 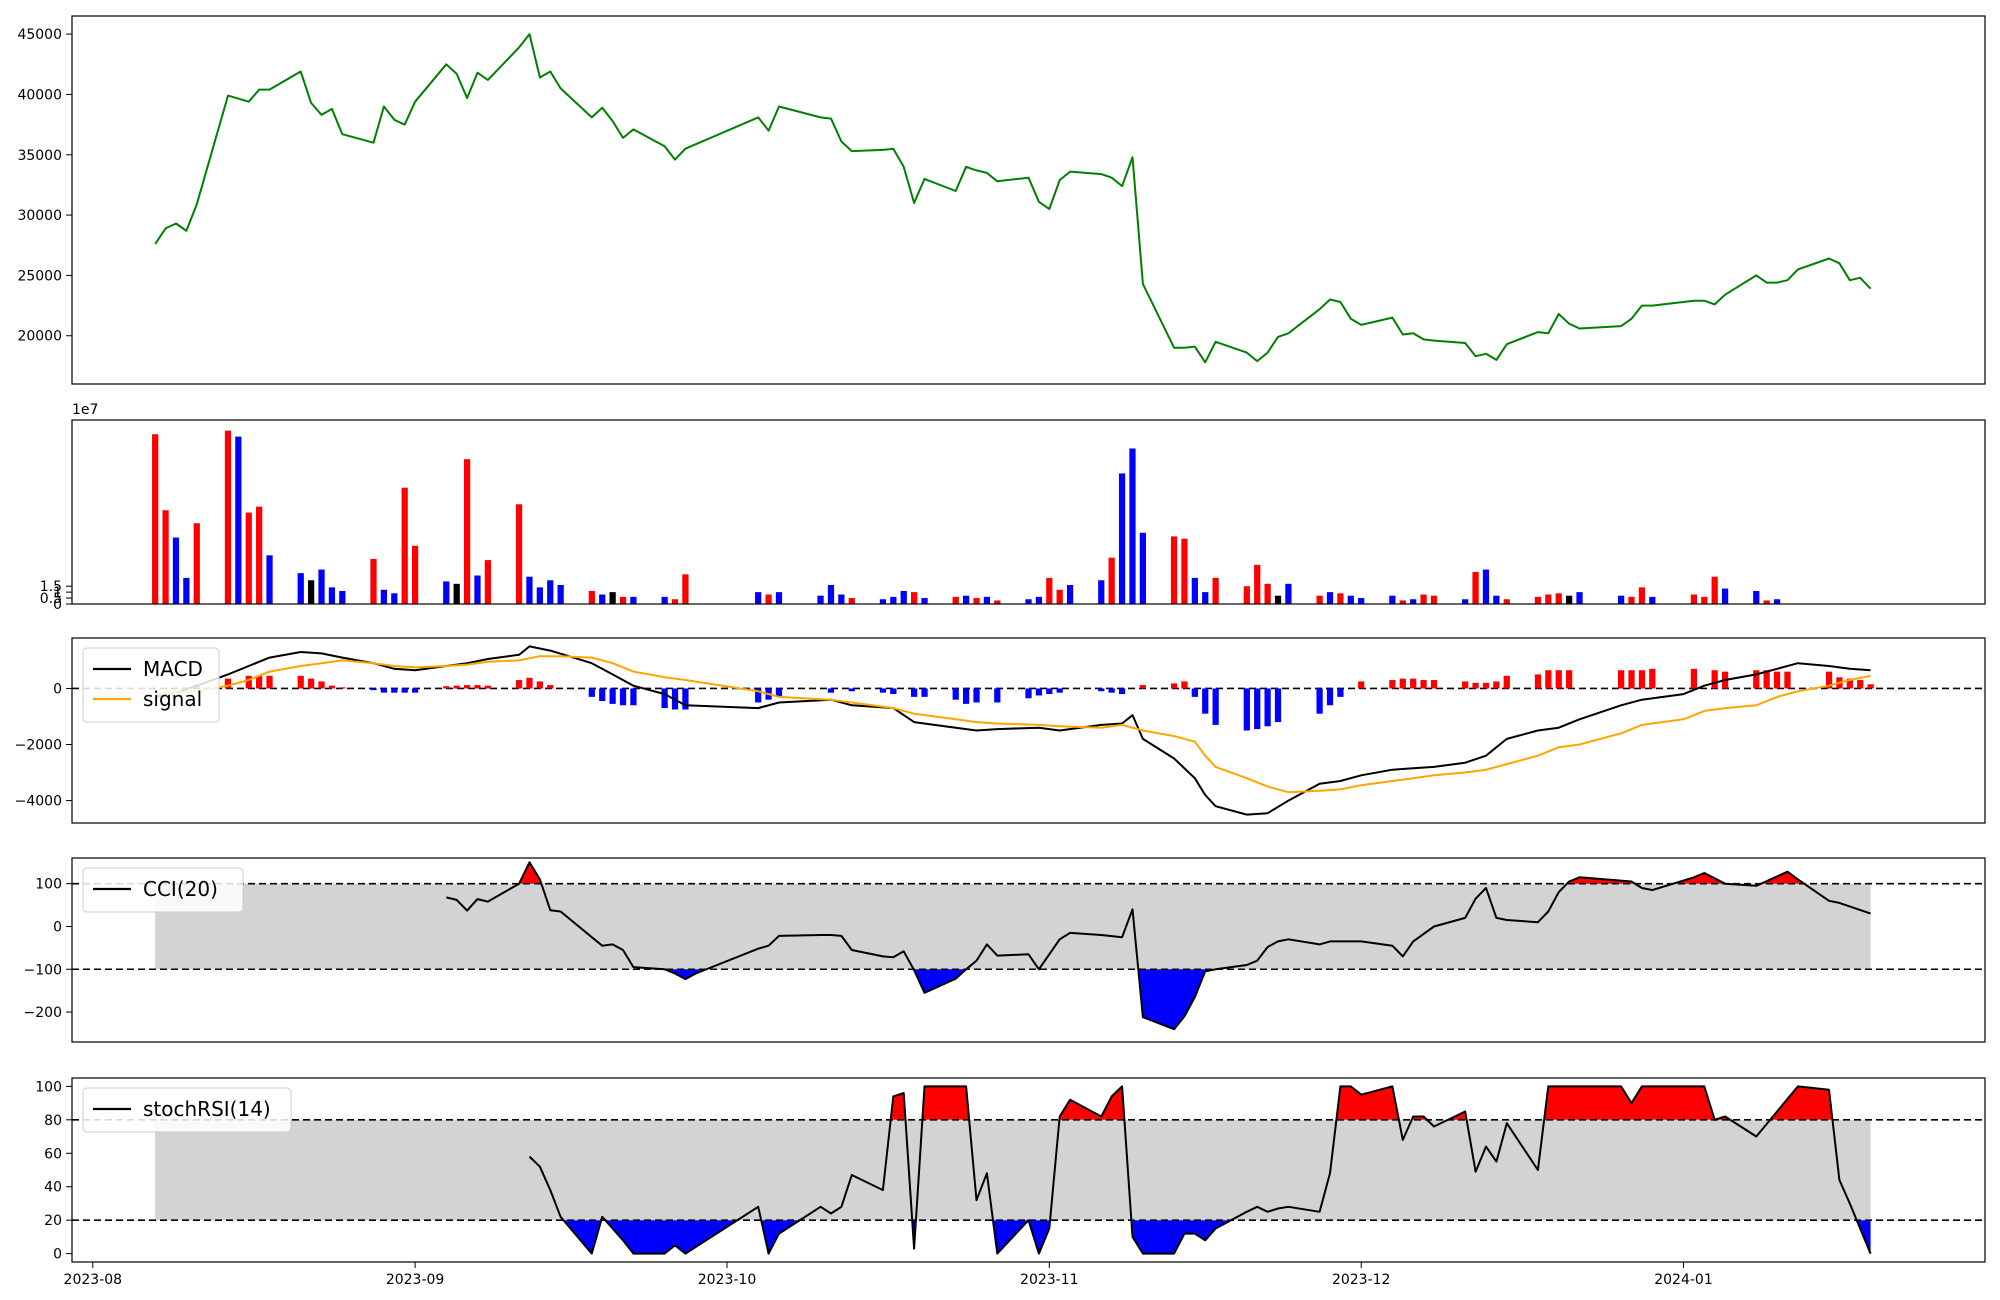 What do you see at coordinates (53, 1188) in the screenshot?
I see `stochrsi-y-tick-label: 40` at bounding box center [53, 1188].